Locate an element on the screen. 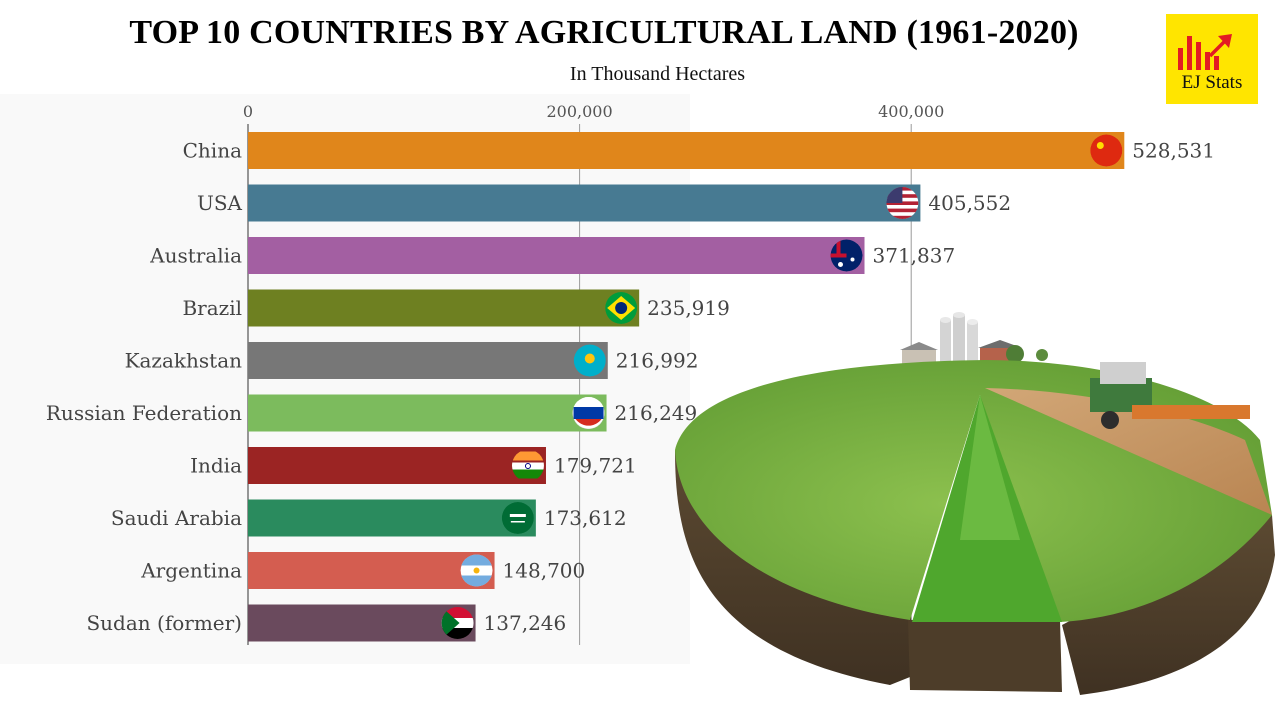  country-label: Brazil is located at coordinates (212, 308).